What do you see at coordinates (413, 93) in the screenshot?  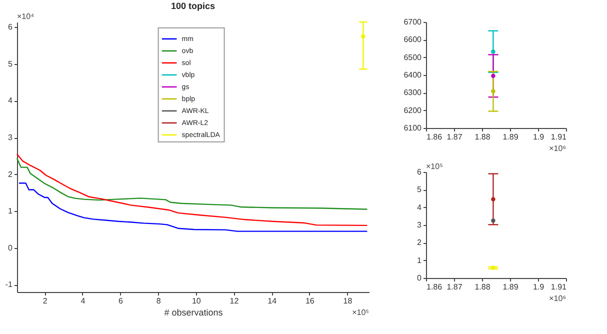 I see `y-tick-label: 6300` at bounding box center [413, 93].